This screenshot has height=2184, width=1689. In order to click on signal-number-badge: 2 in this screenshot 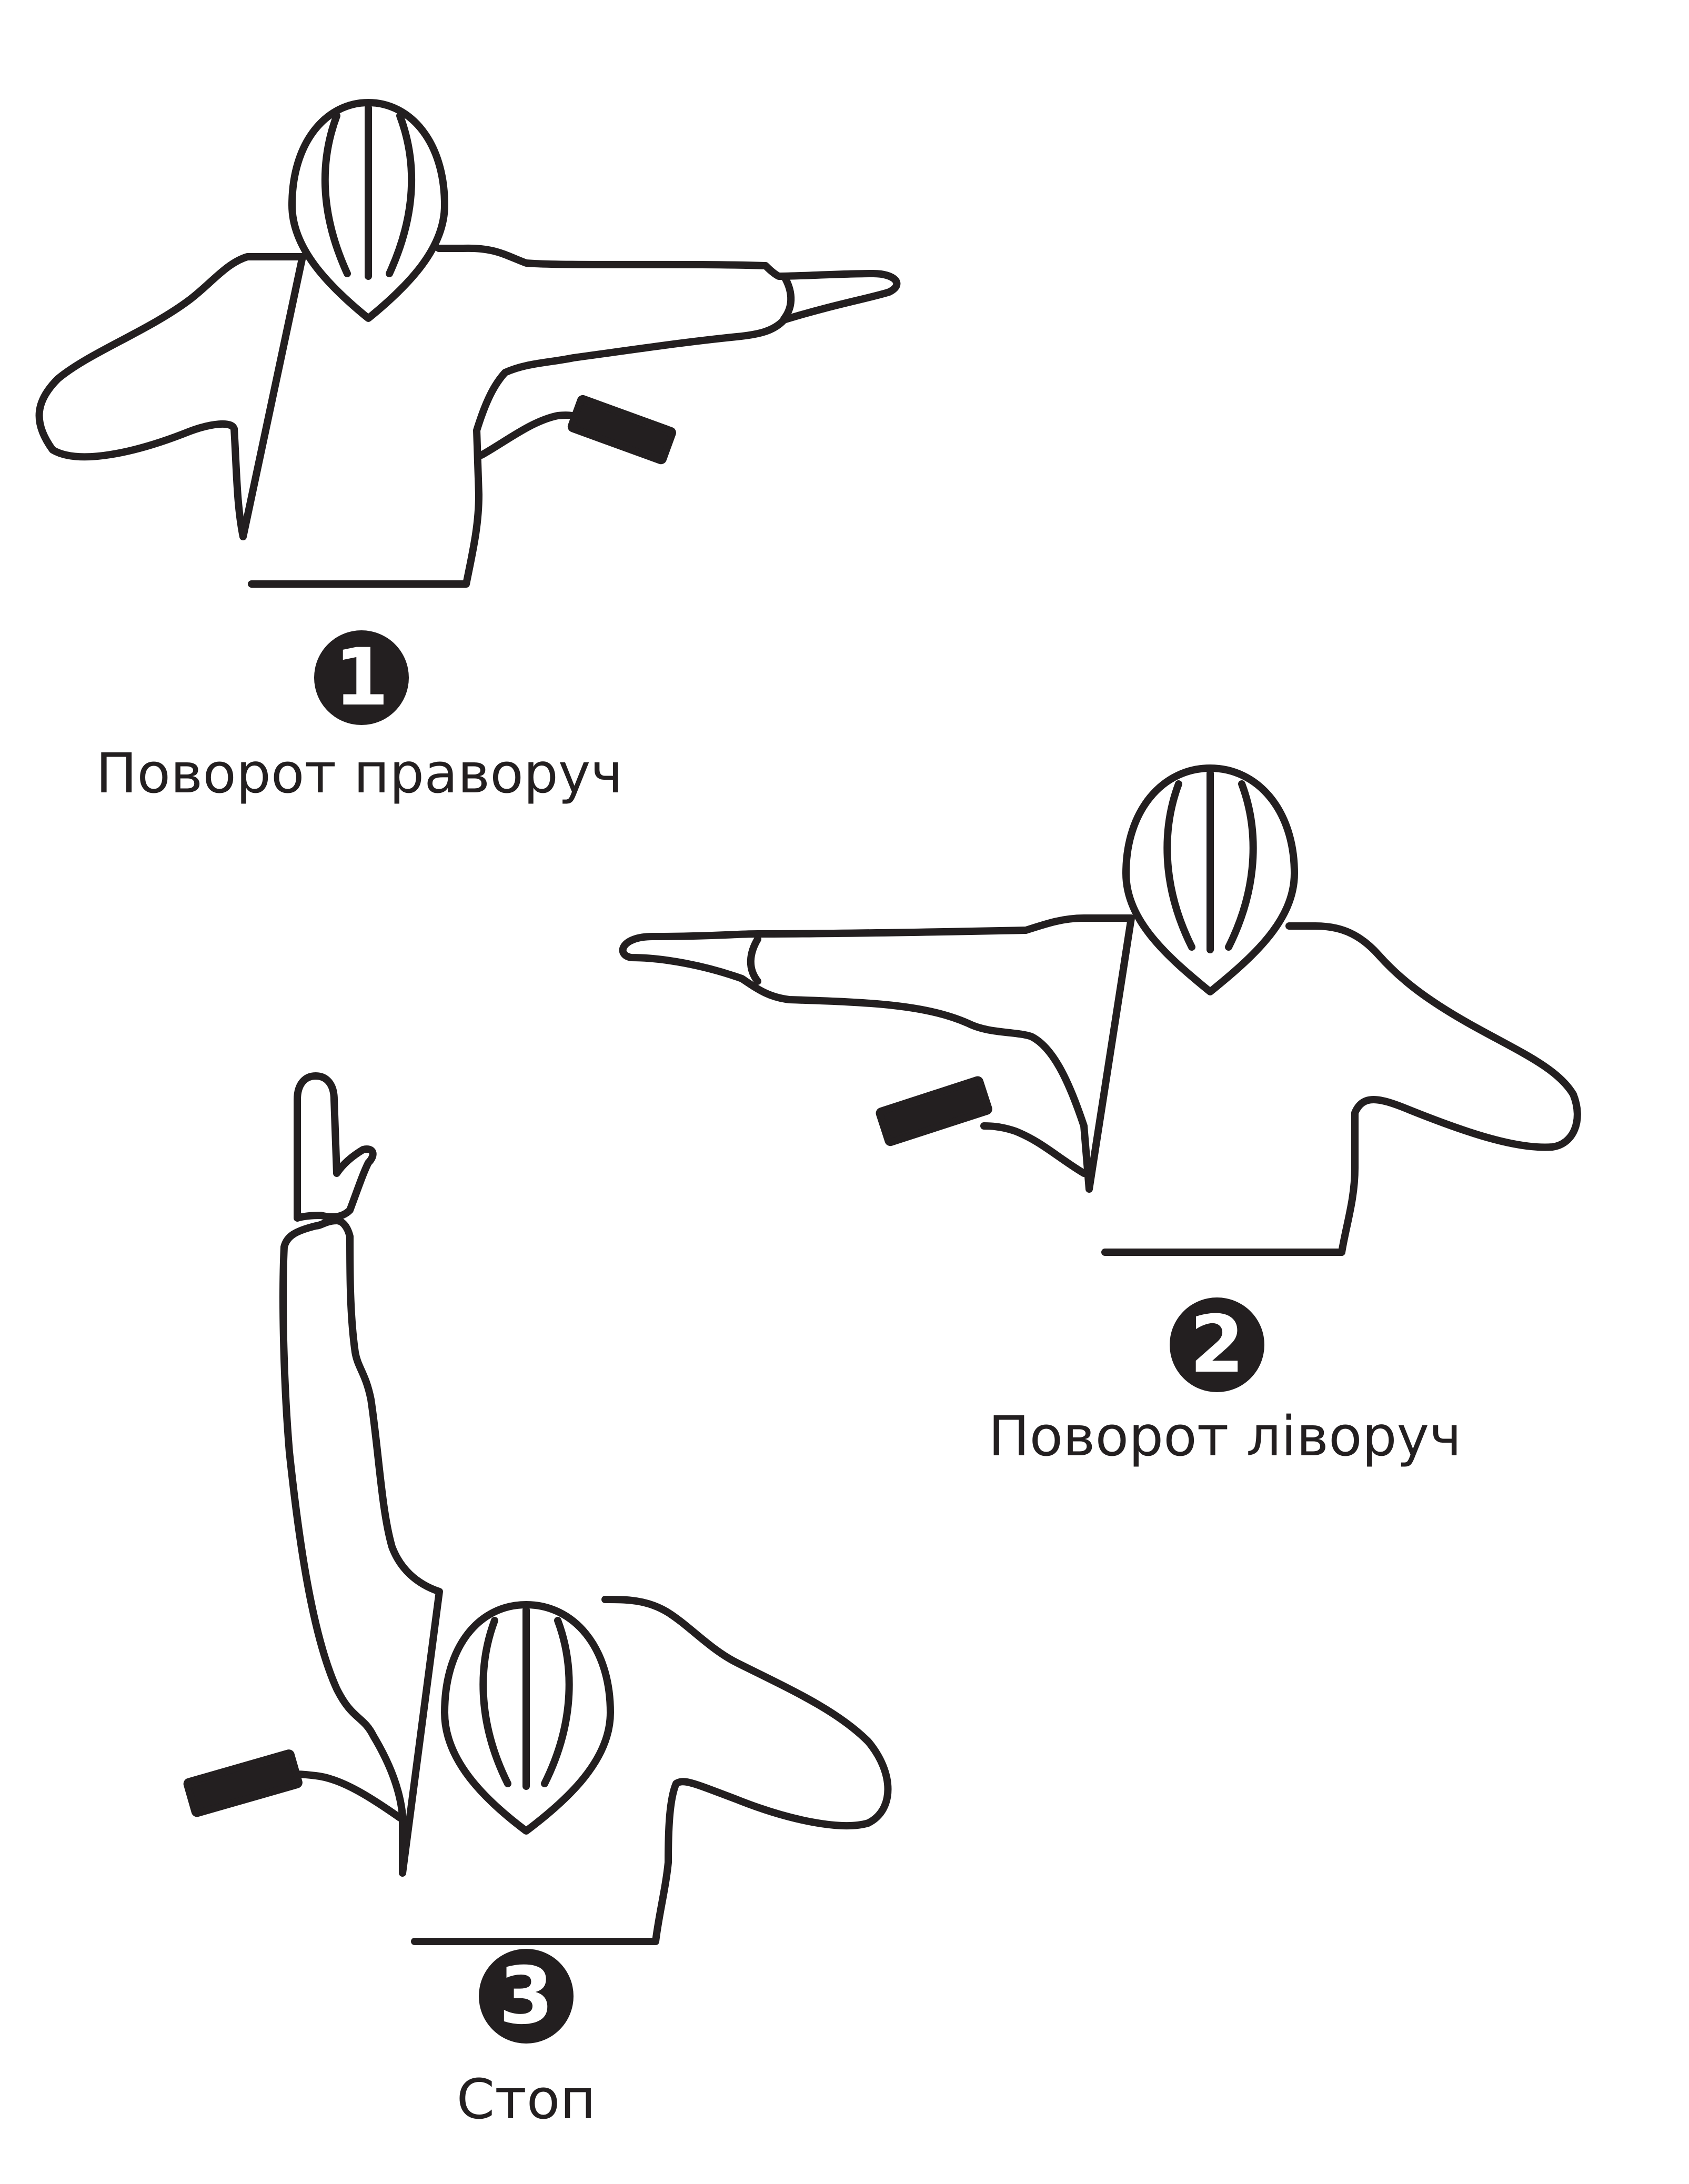, I will do `click(1217, 1344)`.